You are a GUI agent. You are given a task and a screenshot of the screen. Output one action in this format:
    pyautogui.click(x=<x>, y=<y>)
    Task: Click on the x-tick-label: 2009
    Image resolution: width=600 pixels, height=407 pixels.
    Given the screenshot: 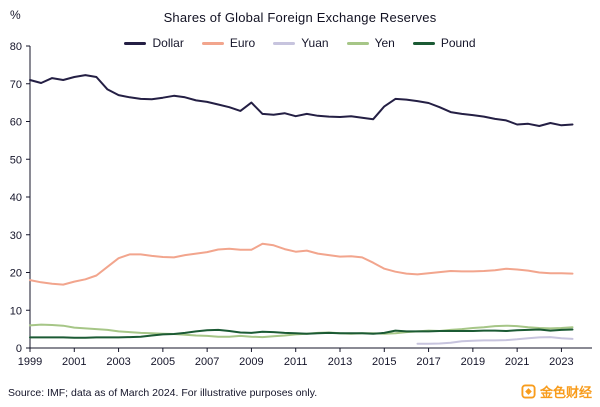 What is the action you would take?
    pyautogui.click(x=251, y=362)
    